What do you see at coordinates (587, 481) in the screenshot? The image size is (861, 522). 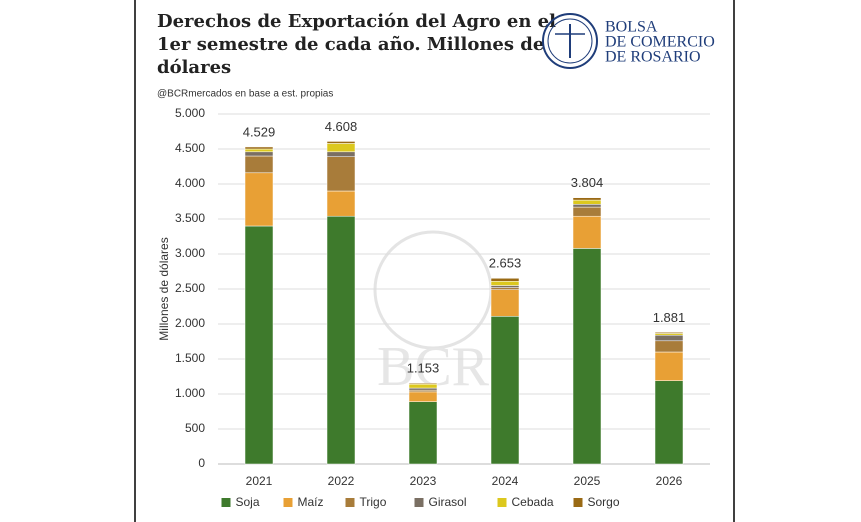 I see `x-tick-label: 2025` at bounding box center [587, 481].